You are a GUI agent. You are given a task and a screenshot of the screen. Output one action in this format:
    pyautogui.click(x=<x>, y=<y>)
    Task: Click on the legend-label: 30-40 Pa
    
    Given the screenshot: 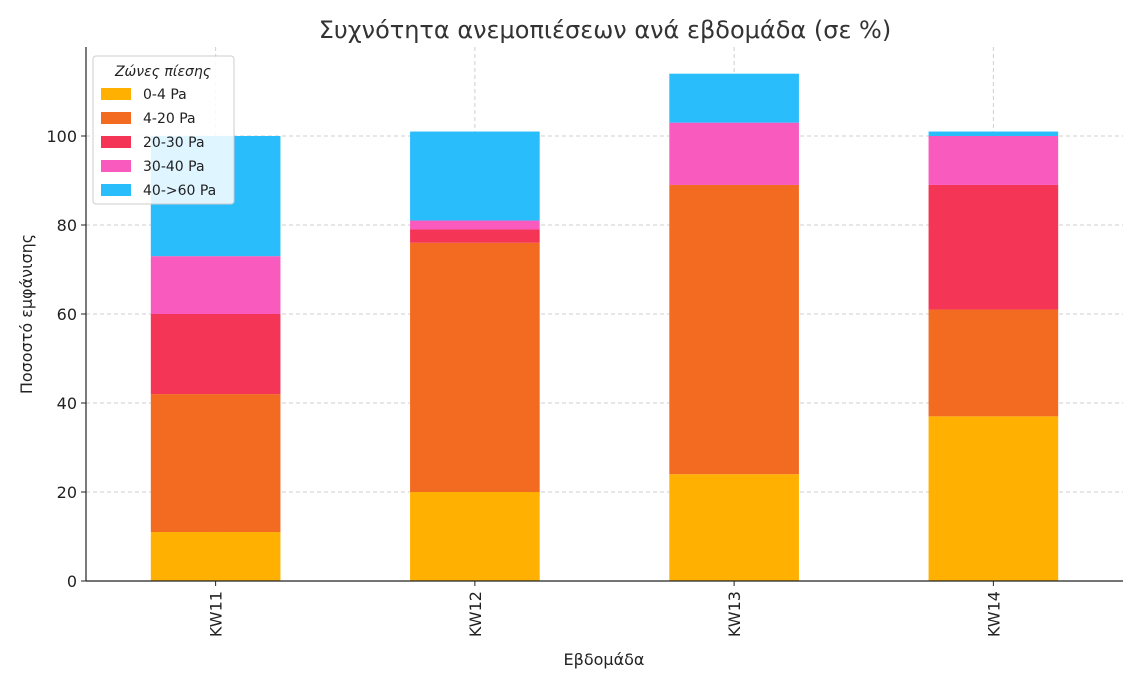 What is the action you would take?
    pyautogui.click(x=174, y=167)
    